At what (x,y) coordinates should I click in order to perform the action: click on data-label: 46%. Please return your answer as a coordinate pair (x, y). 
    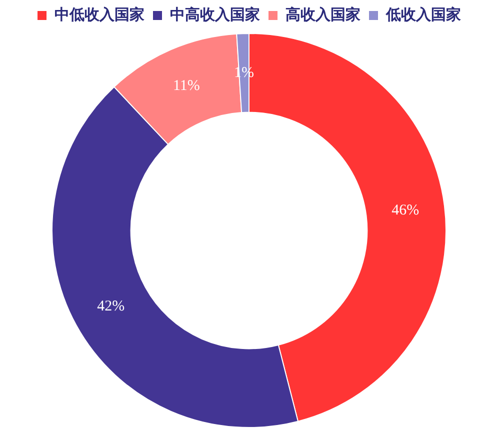
    Looking at the image, I should click on (406, 210).